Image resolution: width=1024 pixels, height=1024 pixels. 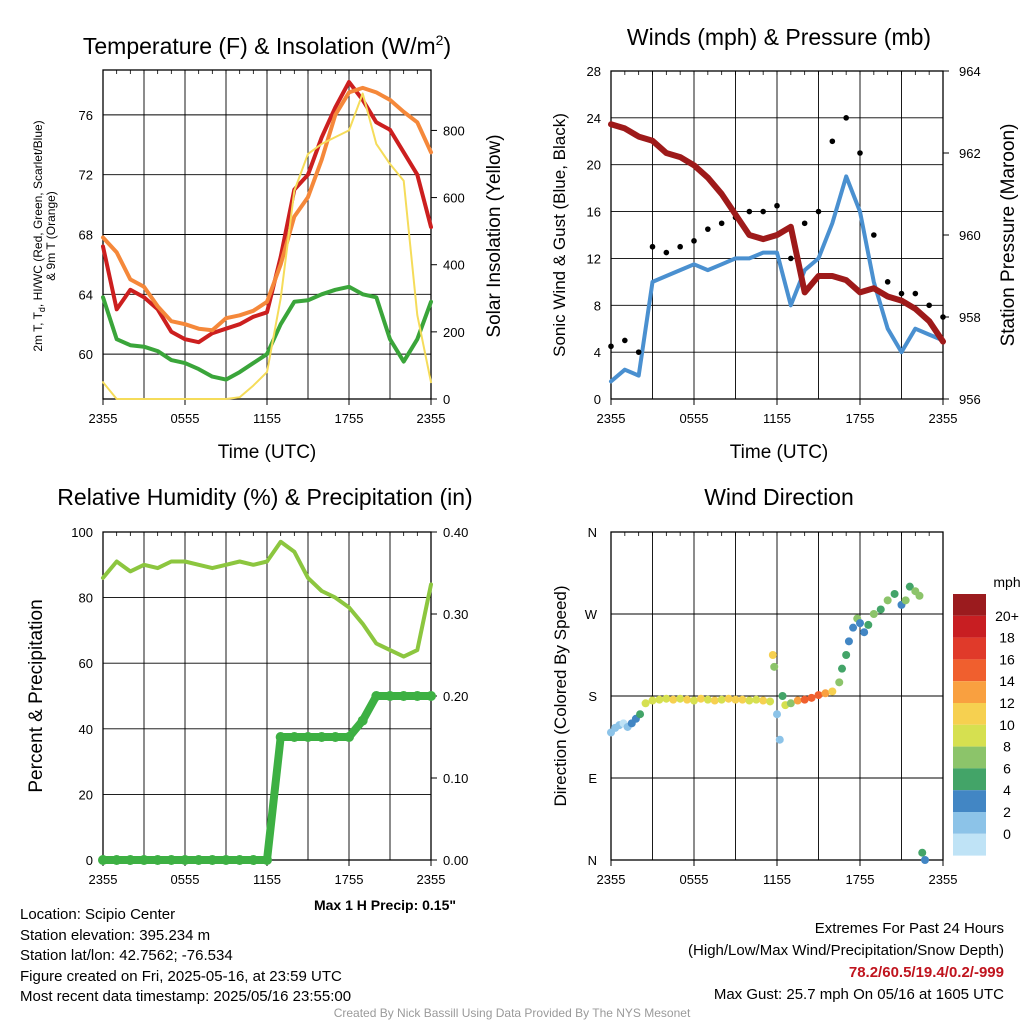 I want to click on station-location: Location: Scipio Center, so click(x=98, y=914).